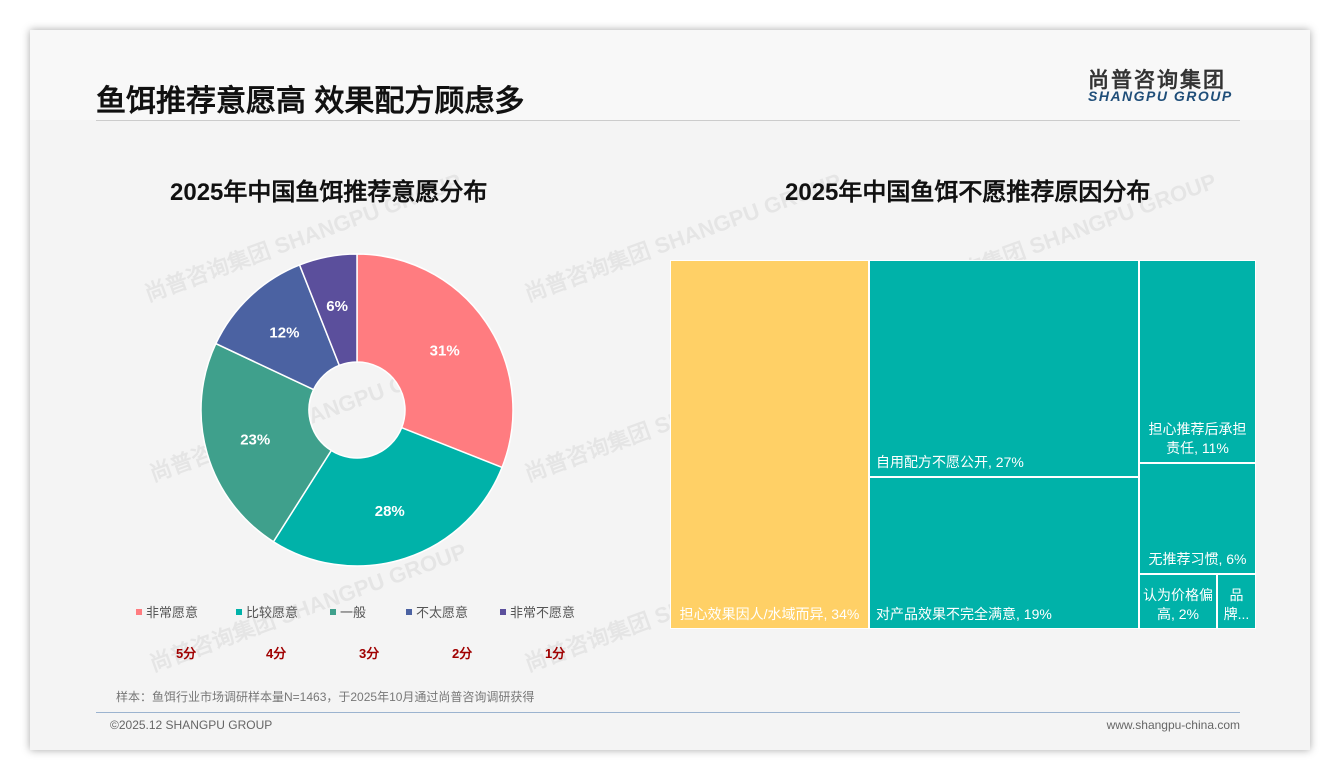 The height and width of the screenshot is (780, 1340). Describe the element at coordinates (310, 101) in the screenshot. I see `page-title: 鱼饵推荐意愿高 效果配方顾虑多` at that location.